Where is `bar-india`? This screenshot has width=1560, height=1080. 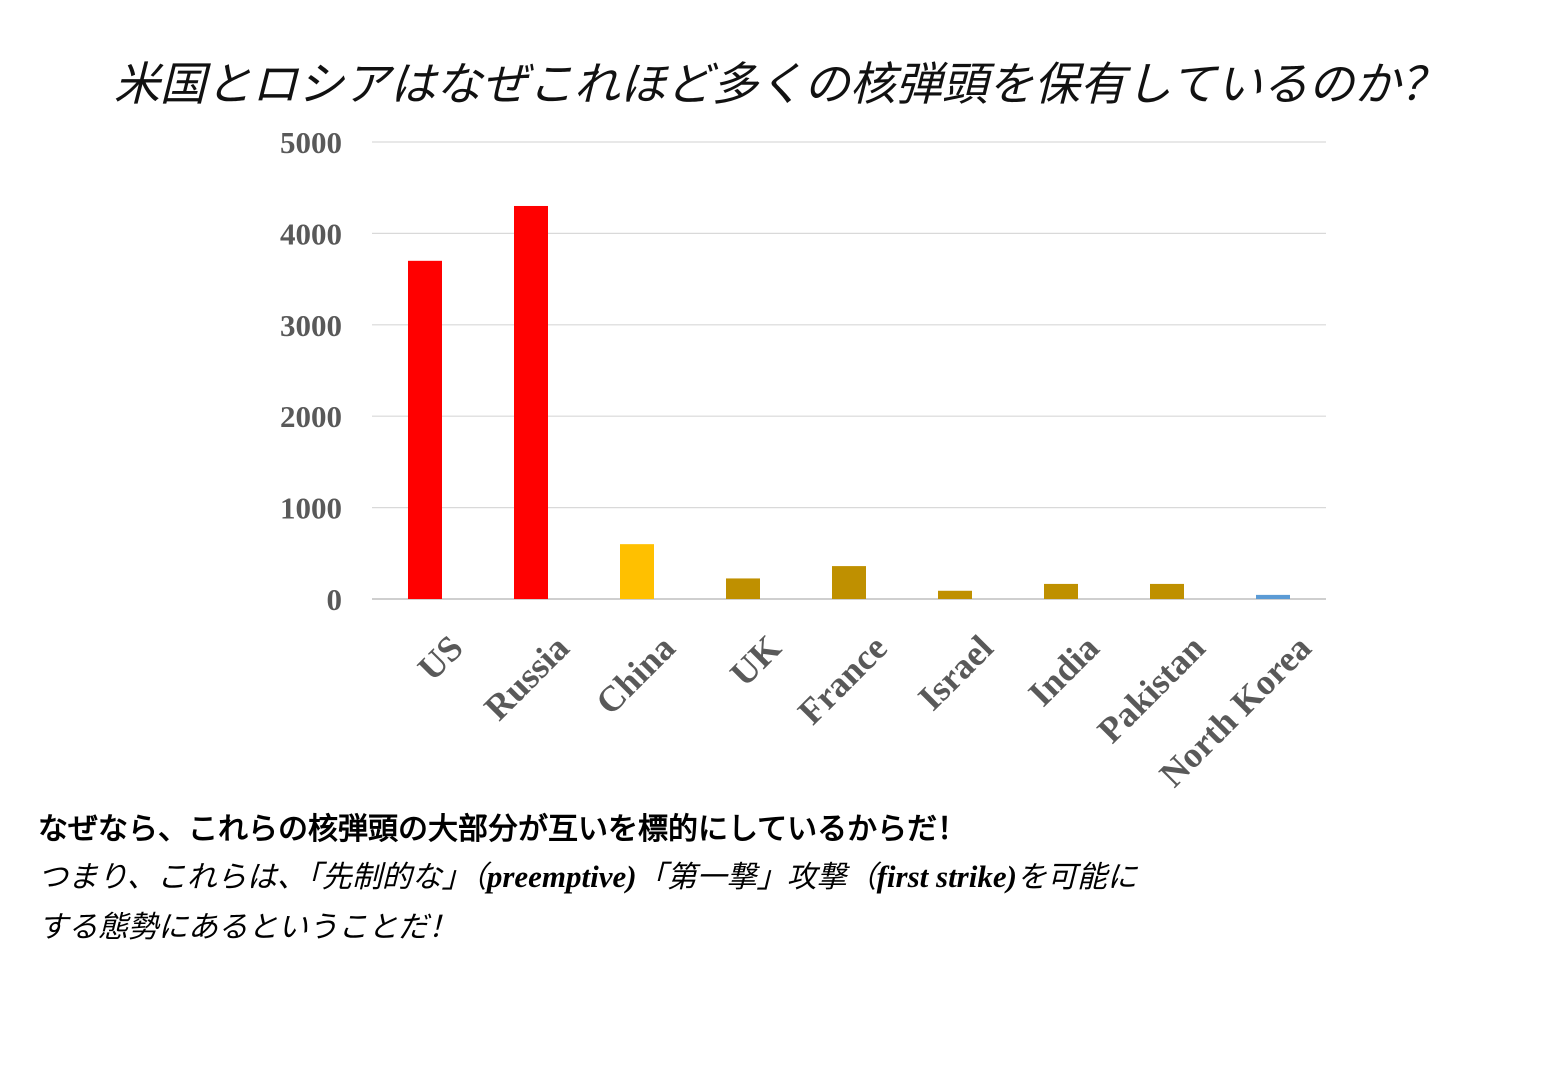
bar-india is located at coordinates (1061, 591).